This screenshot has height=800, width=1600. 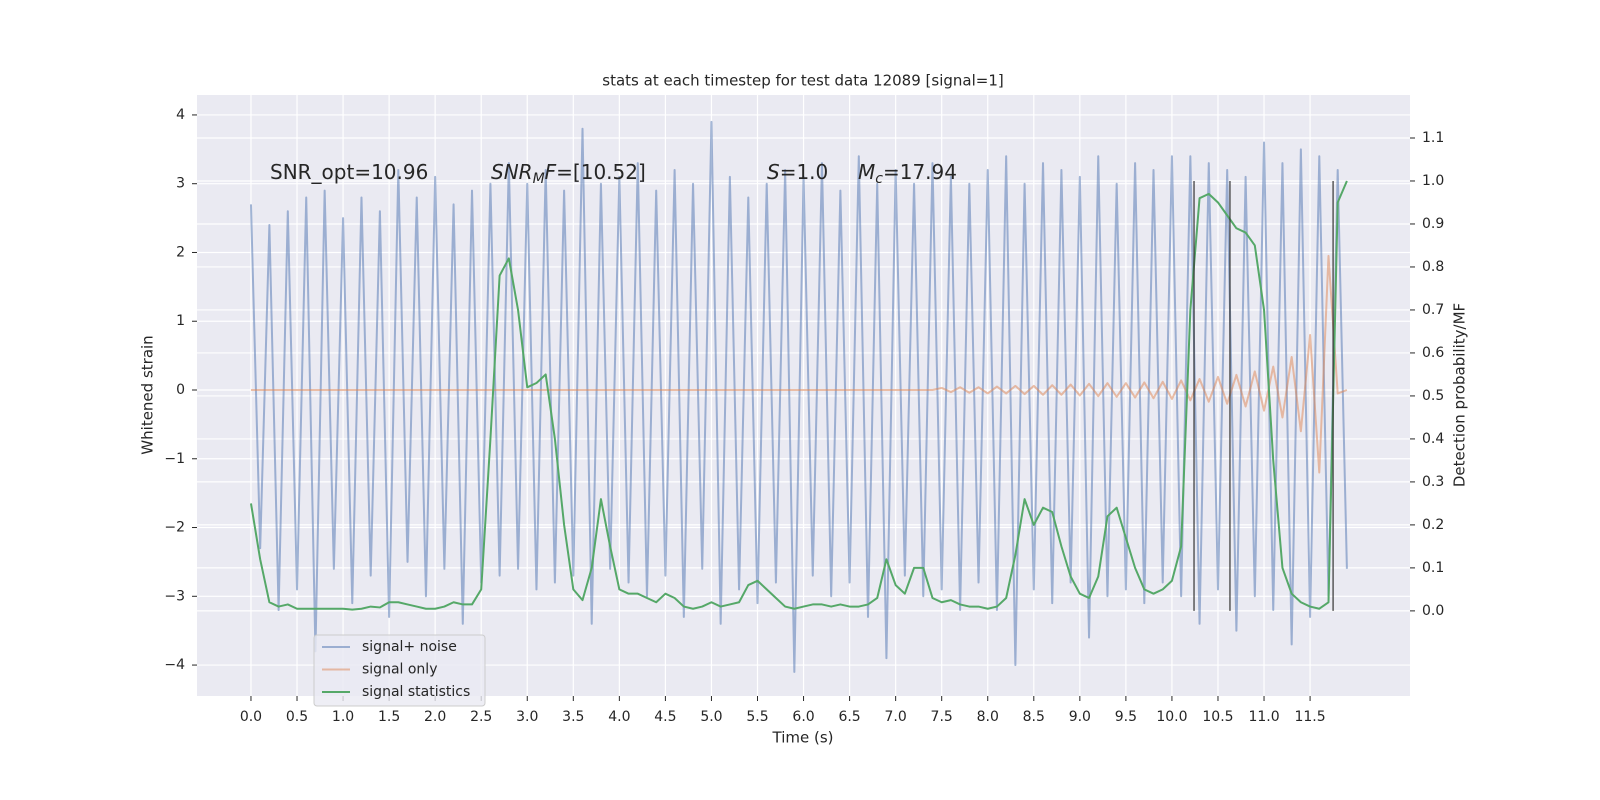 I want to click on y2-tick-label: 1.0, so click(x=1433, y=181).